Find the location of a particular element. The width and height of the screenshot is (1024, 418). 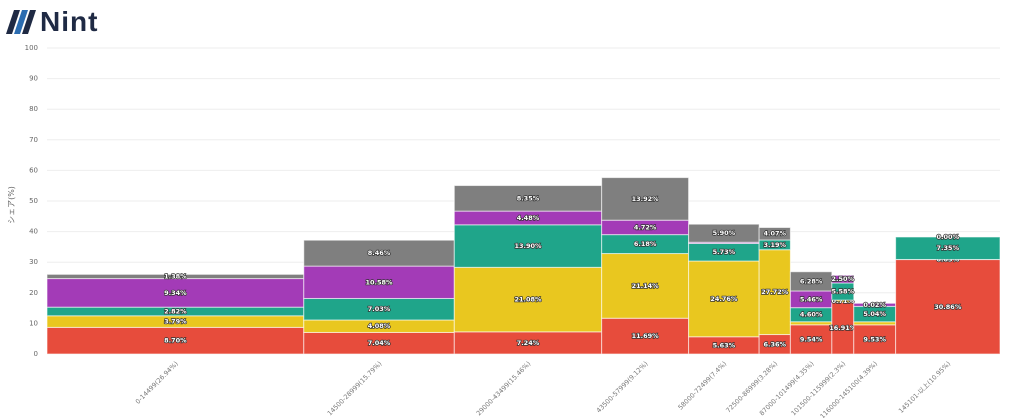

segment-label: 10.58% is located at coordinates (380, 282).